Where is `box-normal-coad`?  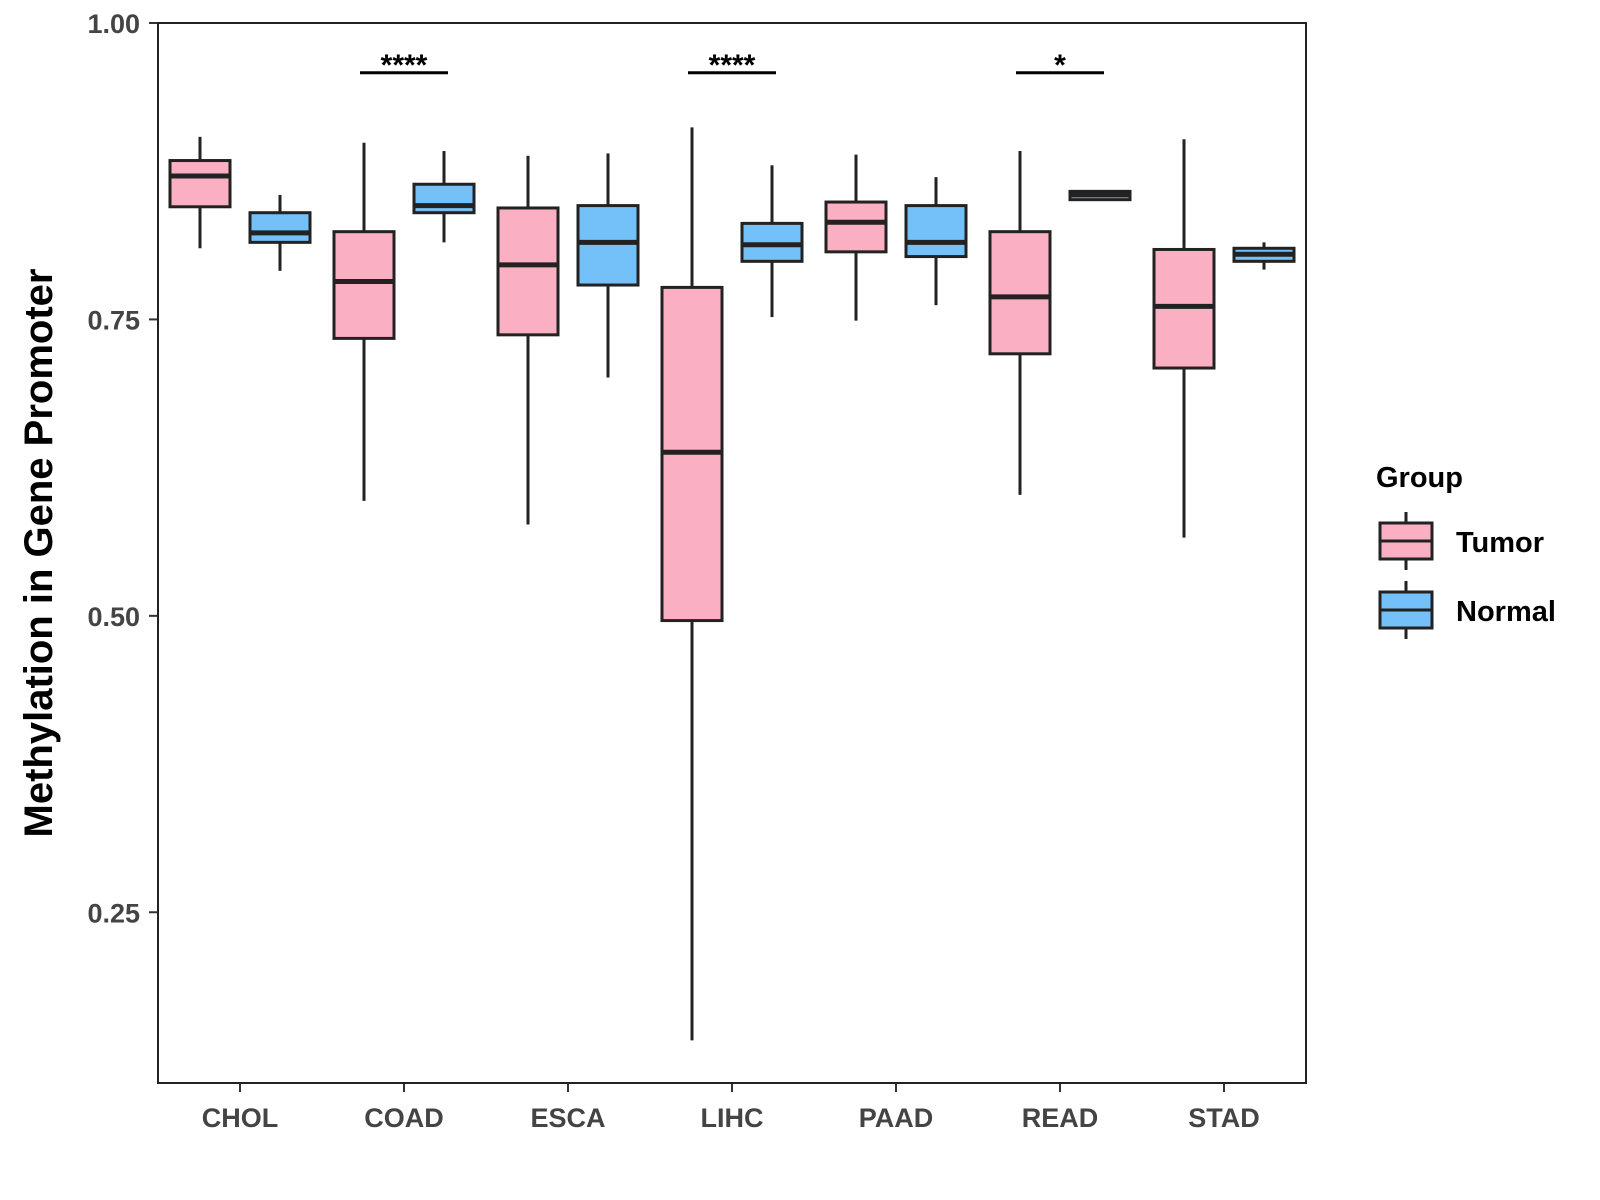
box-normal-coad is located at coordinates (444, 197).